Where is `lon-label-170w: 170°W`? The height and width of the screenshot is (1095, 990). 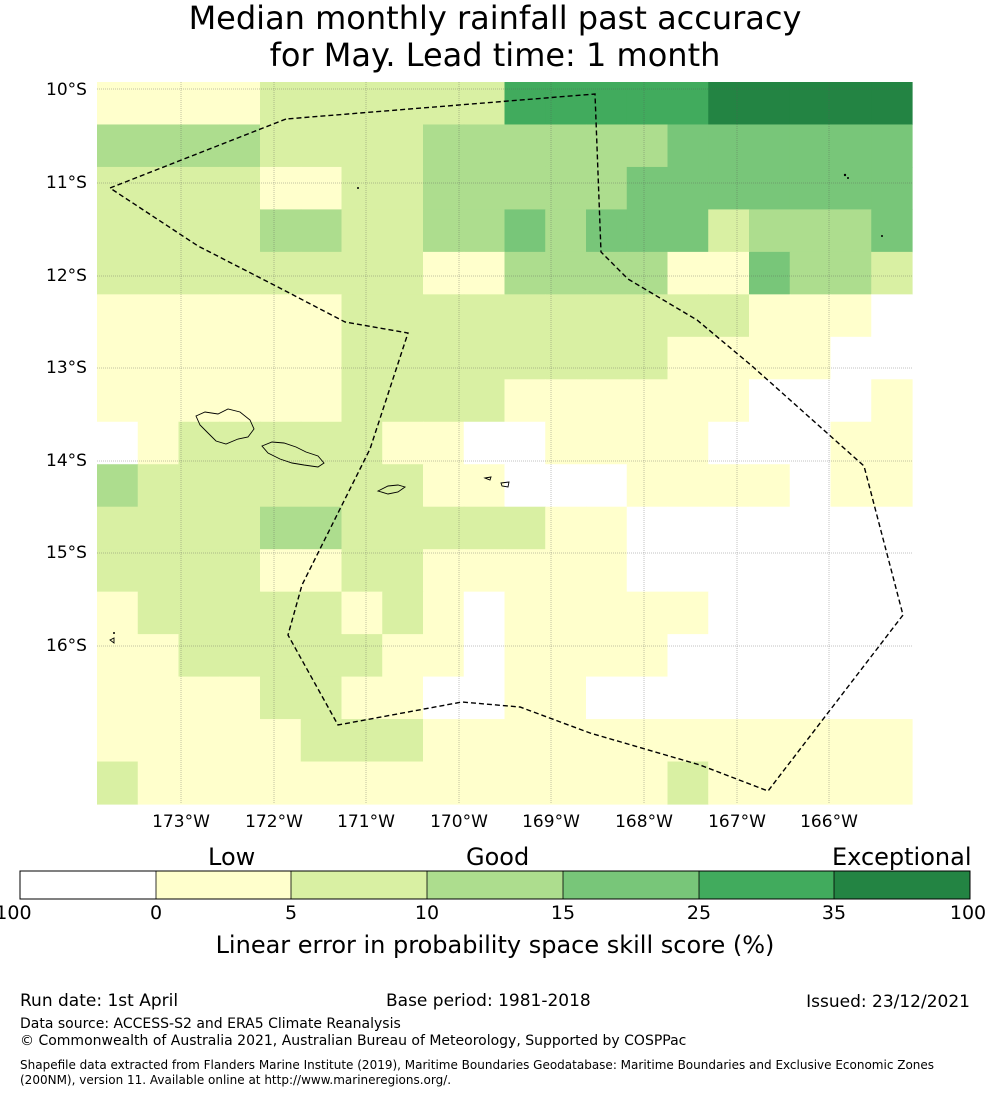
lon-label-170w: 170°W is located at coordinates (459, 822).